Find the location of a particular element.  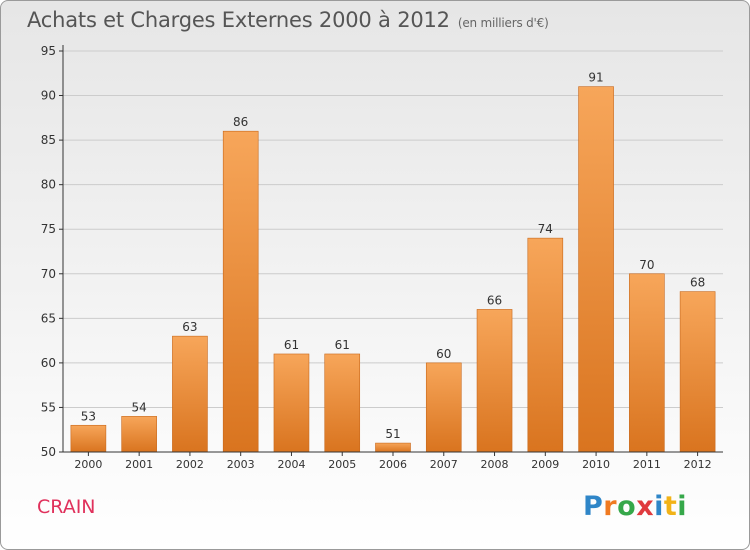

y-tick-label: 75 is located at coordinates (48, 229).